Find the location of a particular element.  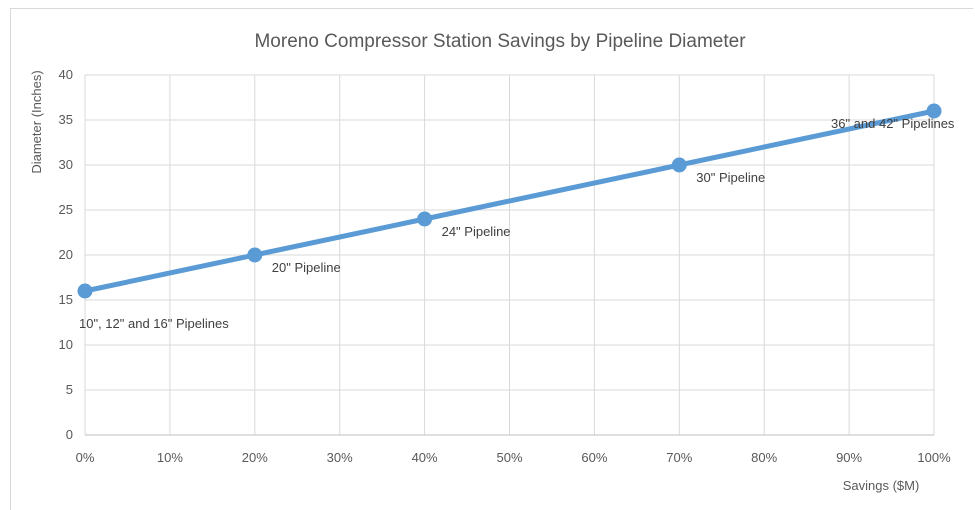

x-tick-label: 40% is located at coordinates (425, 457).